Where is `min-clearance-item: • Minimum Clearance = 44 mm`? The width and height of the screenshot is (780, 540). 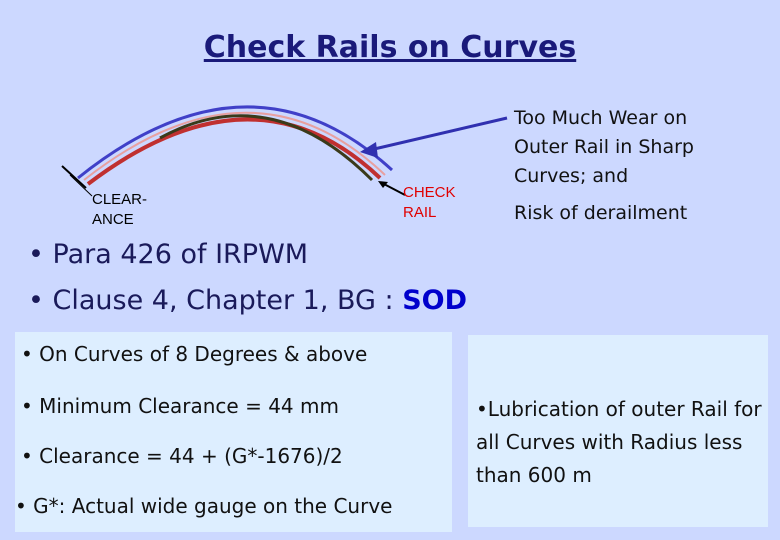 min-clearance-item: • Minimum Clearance = 44 mm is located at coordinates (180, 406).